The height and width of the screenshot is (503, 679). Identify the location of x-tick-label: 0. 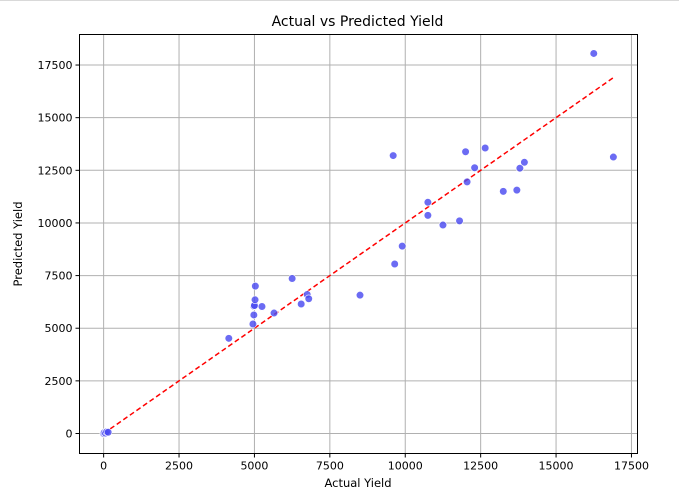
(103, 466).